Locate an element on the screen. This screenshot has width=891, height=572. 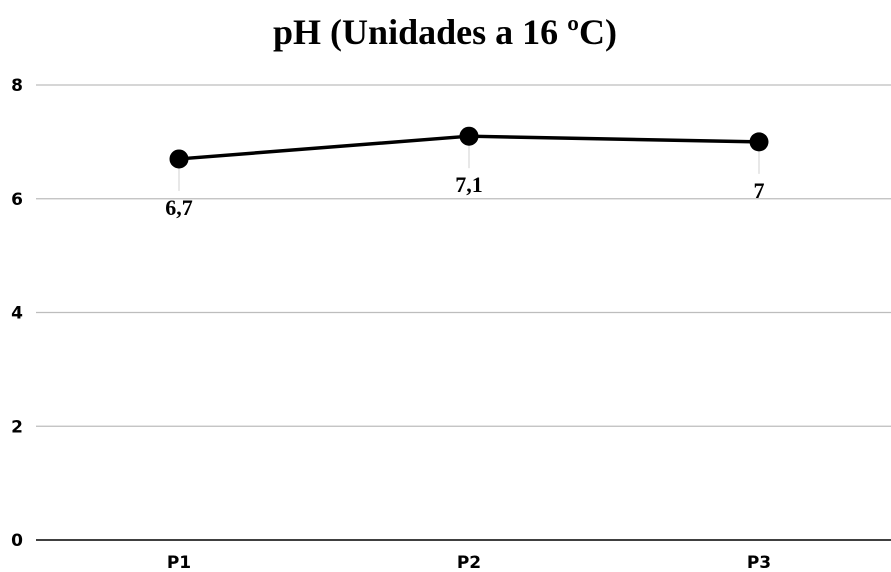
x-tick-label-p1: P1 is located at coordinates (179, 562).